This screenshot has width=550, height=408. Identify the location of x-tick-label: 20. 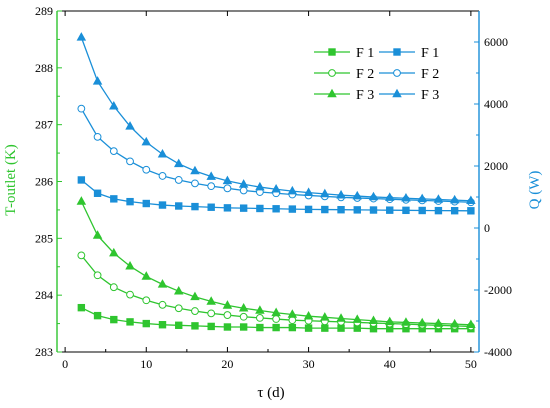
(227, 364).